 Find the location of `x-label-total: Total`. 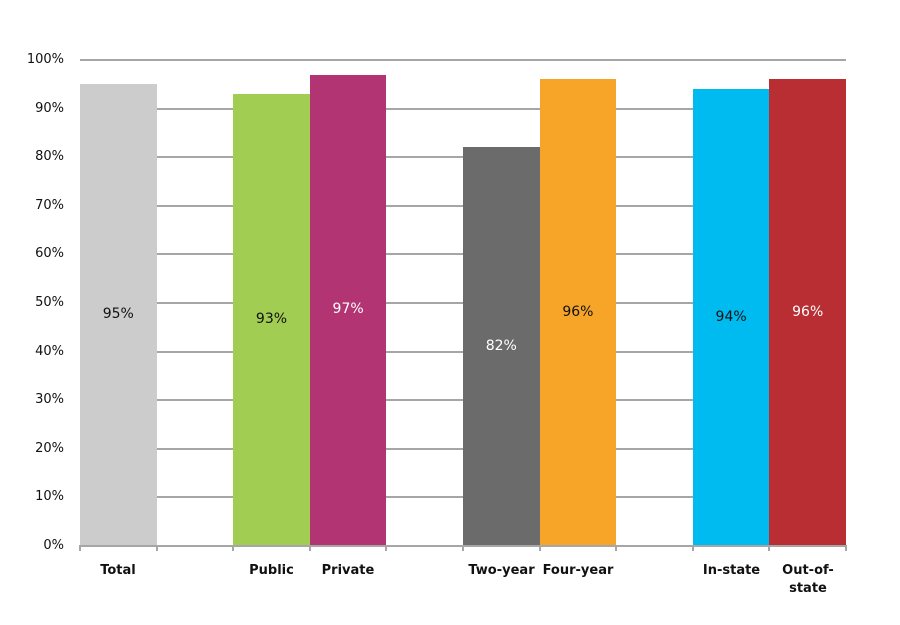

x-label-total: Total is located at coordinates (118, 570).